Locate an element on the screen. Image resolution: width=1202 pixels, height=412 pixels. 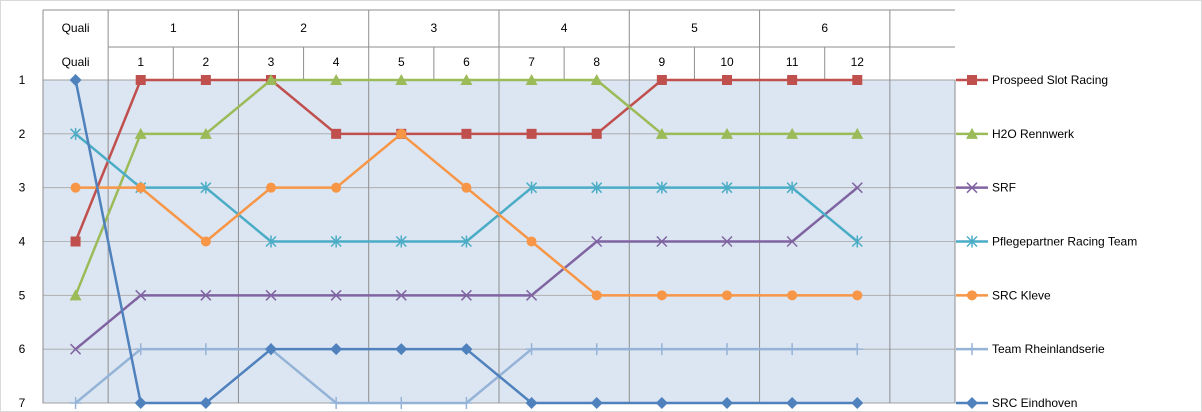
header-group-label: 3 is located at coordinates (434, 28).